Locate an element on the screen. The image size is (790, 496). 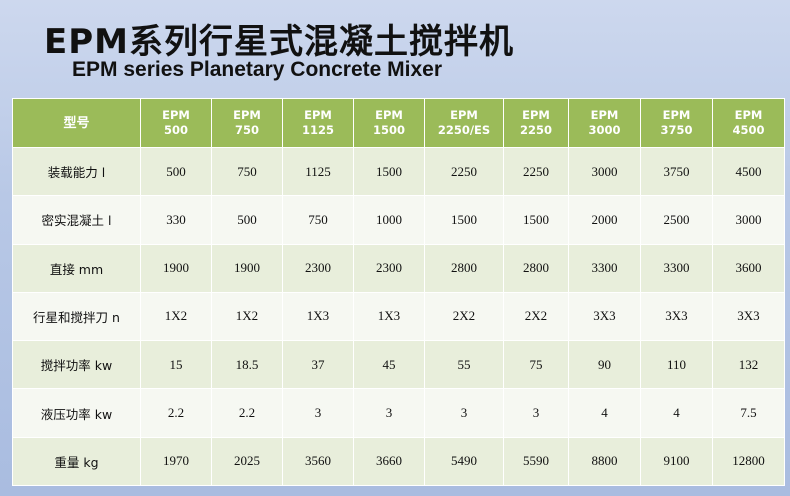
table-cell: 9100 is located at coordinates (676, 461).